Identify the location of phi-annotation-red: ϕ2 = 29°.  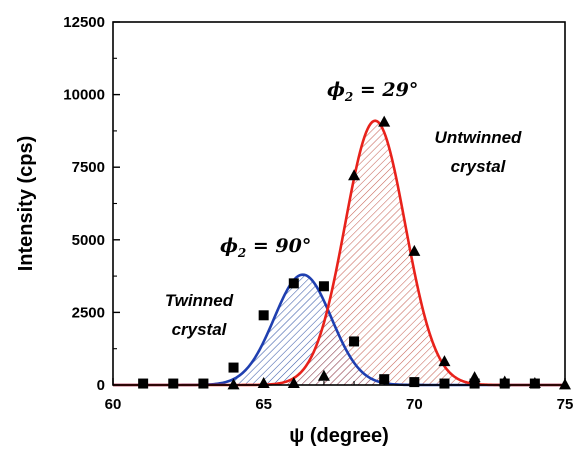
(372, 91).